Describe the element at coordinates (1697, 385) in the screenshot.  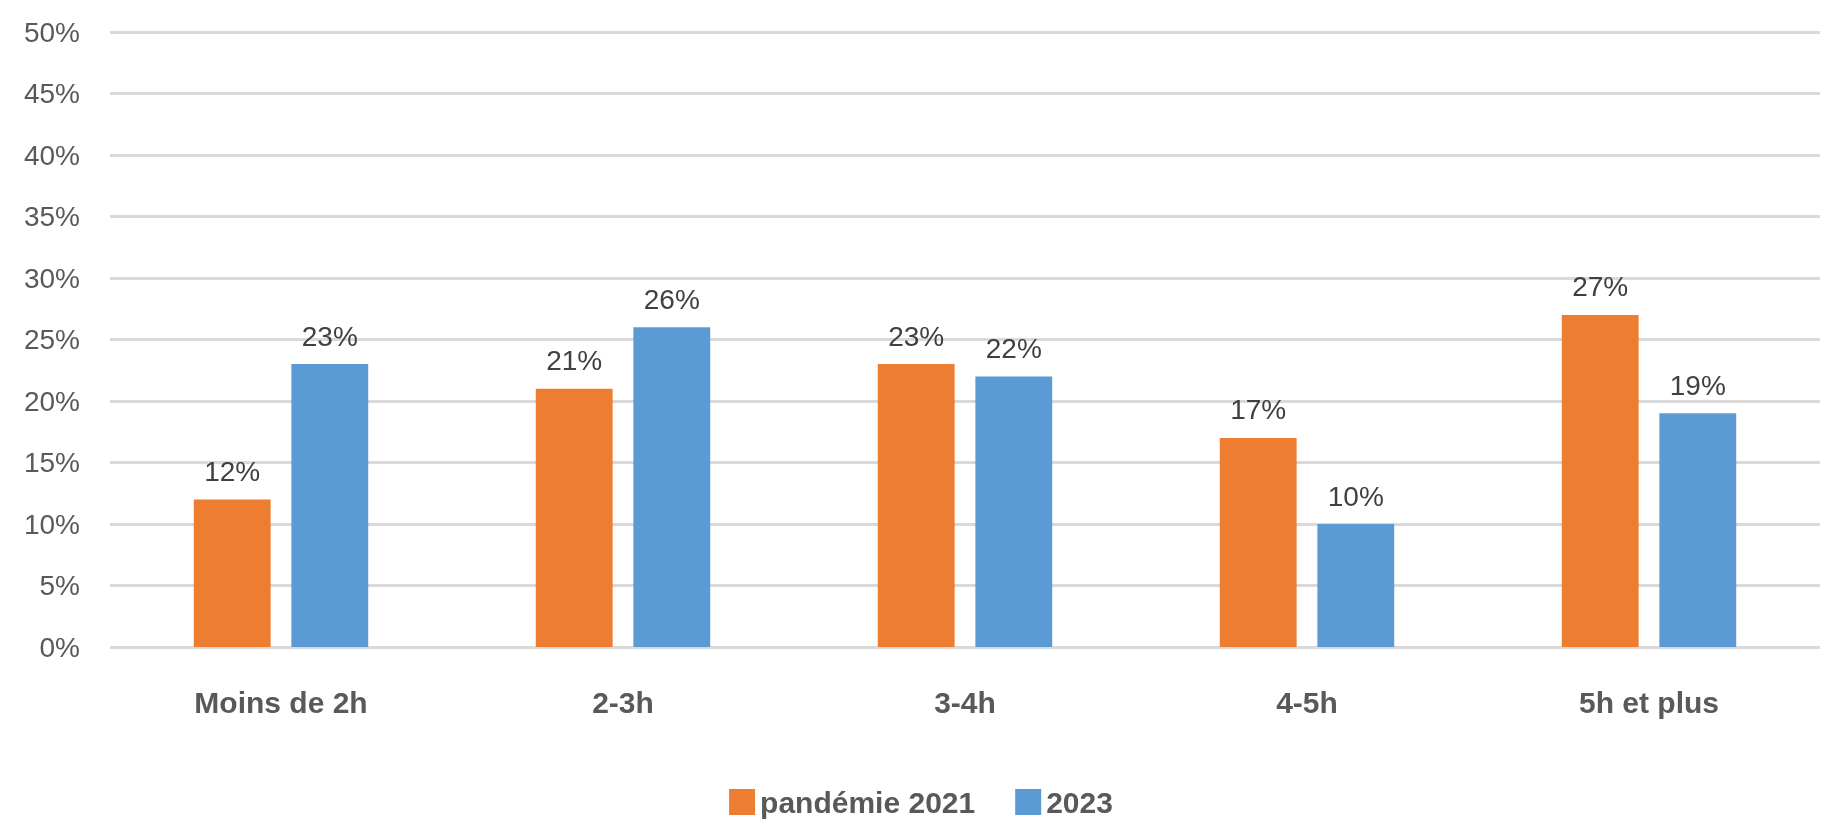
I see `data-label: 19%` at that location.